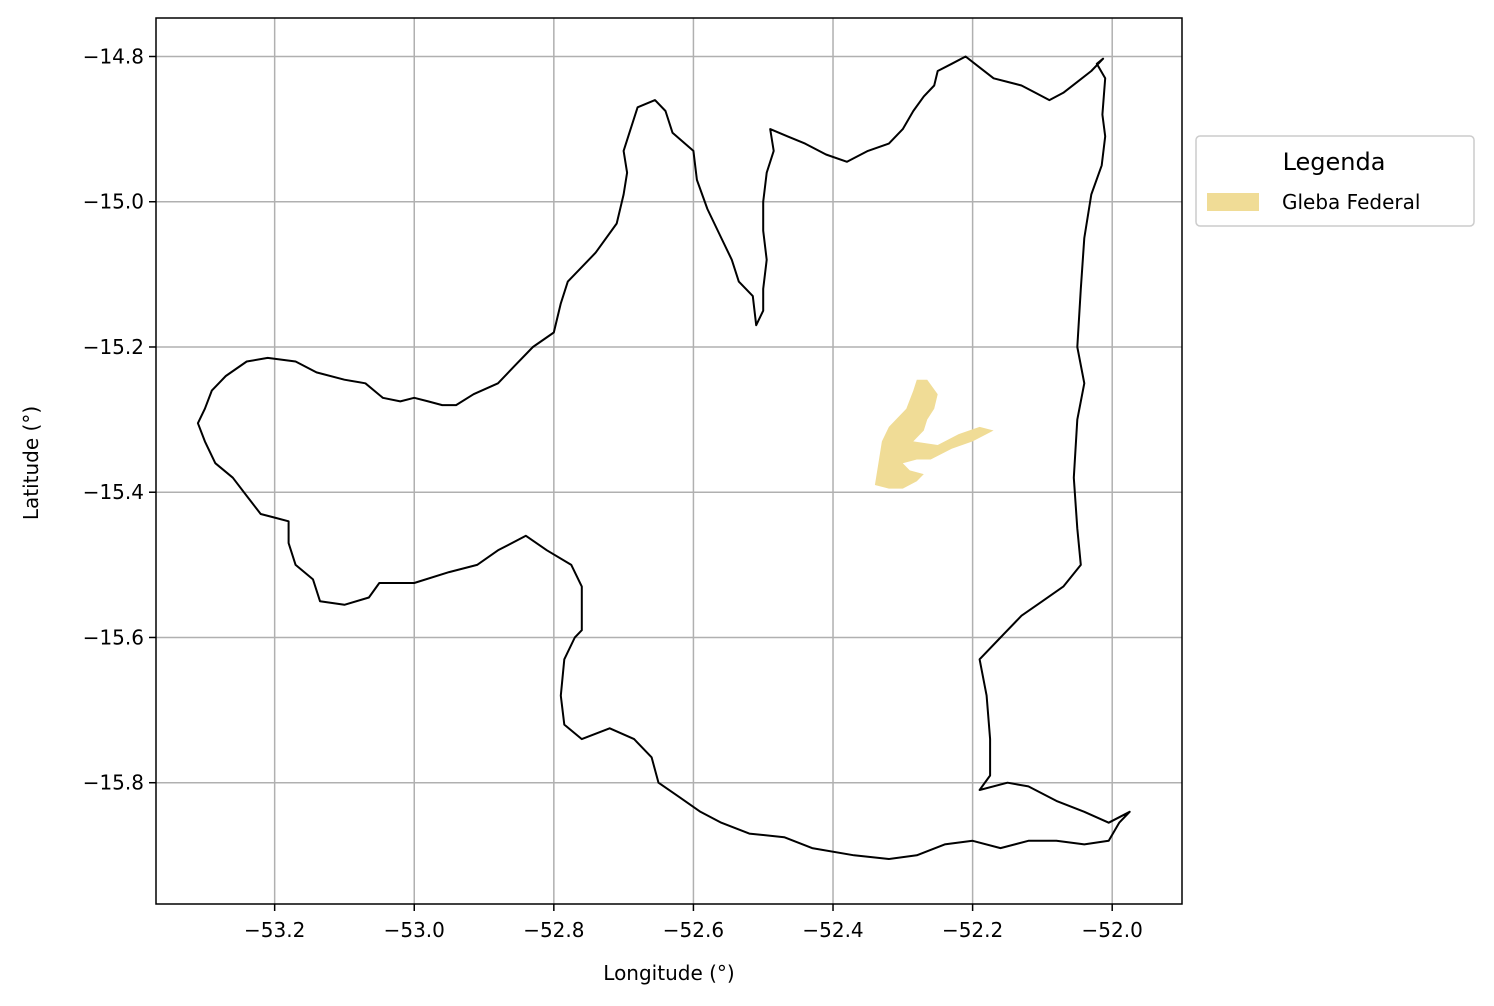  Describe the element at coordinates (1112, 930) in the screenshot. I see `x-tick-label: −52.0` at that location.